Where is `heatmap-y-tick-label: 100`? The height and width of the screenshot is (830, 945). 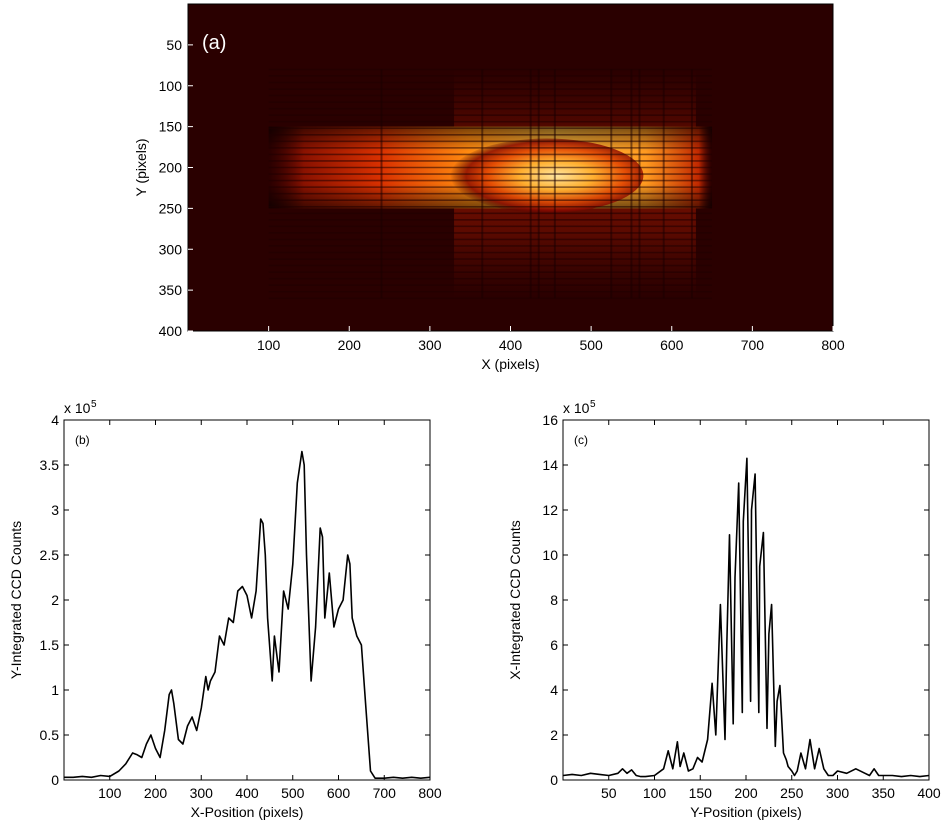
heatmap-y-tick-label: 100 is located at coordinates (171, 86).